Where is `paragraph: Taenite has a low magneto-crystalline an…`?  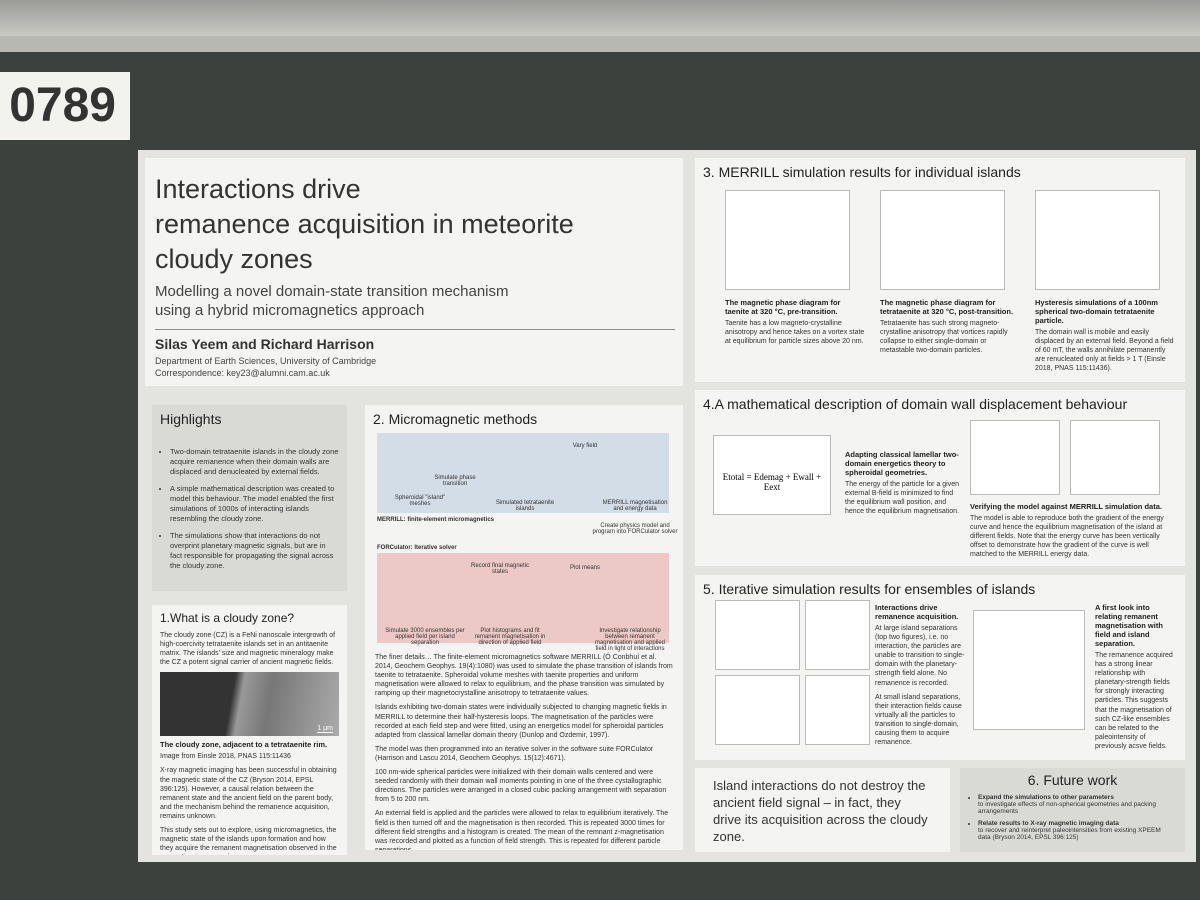
paragraph: Taenite has a low magneto-crystalline an… is located at coordinates (795, 333).